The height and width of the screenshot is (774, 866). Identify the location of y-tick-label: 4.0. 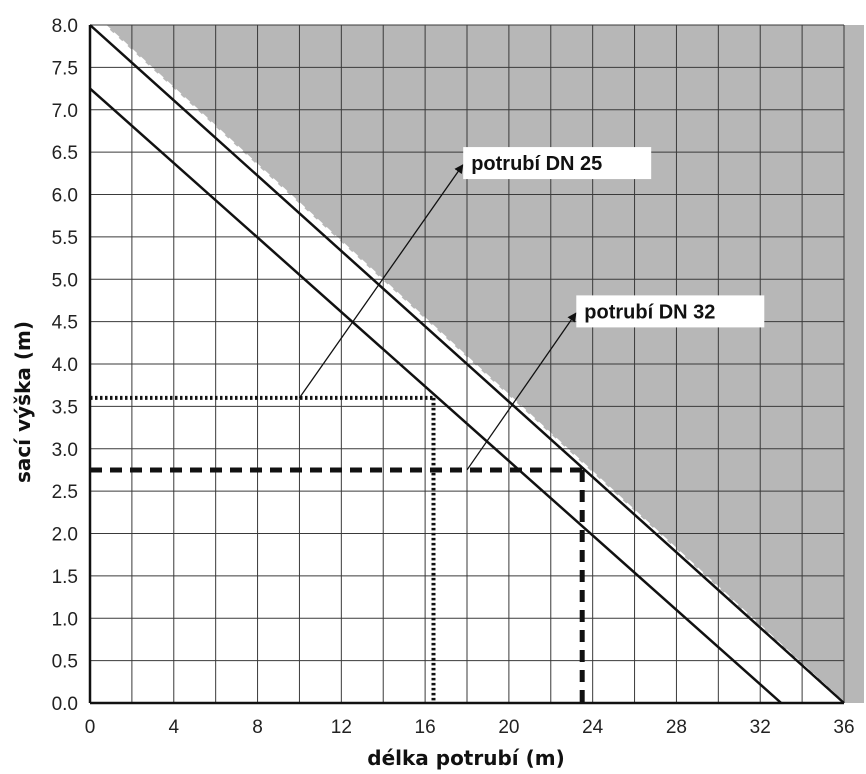
(65, 365).